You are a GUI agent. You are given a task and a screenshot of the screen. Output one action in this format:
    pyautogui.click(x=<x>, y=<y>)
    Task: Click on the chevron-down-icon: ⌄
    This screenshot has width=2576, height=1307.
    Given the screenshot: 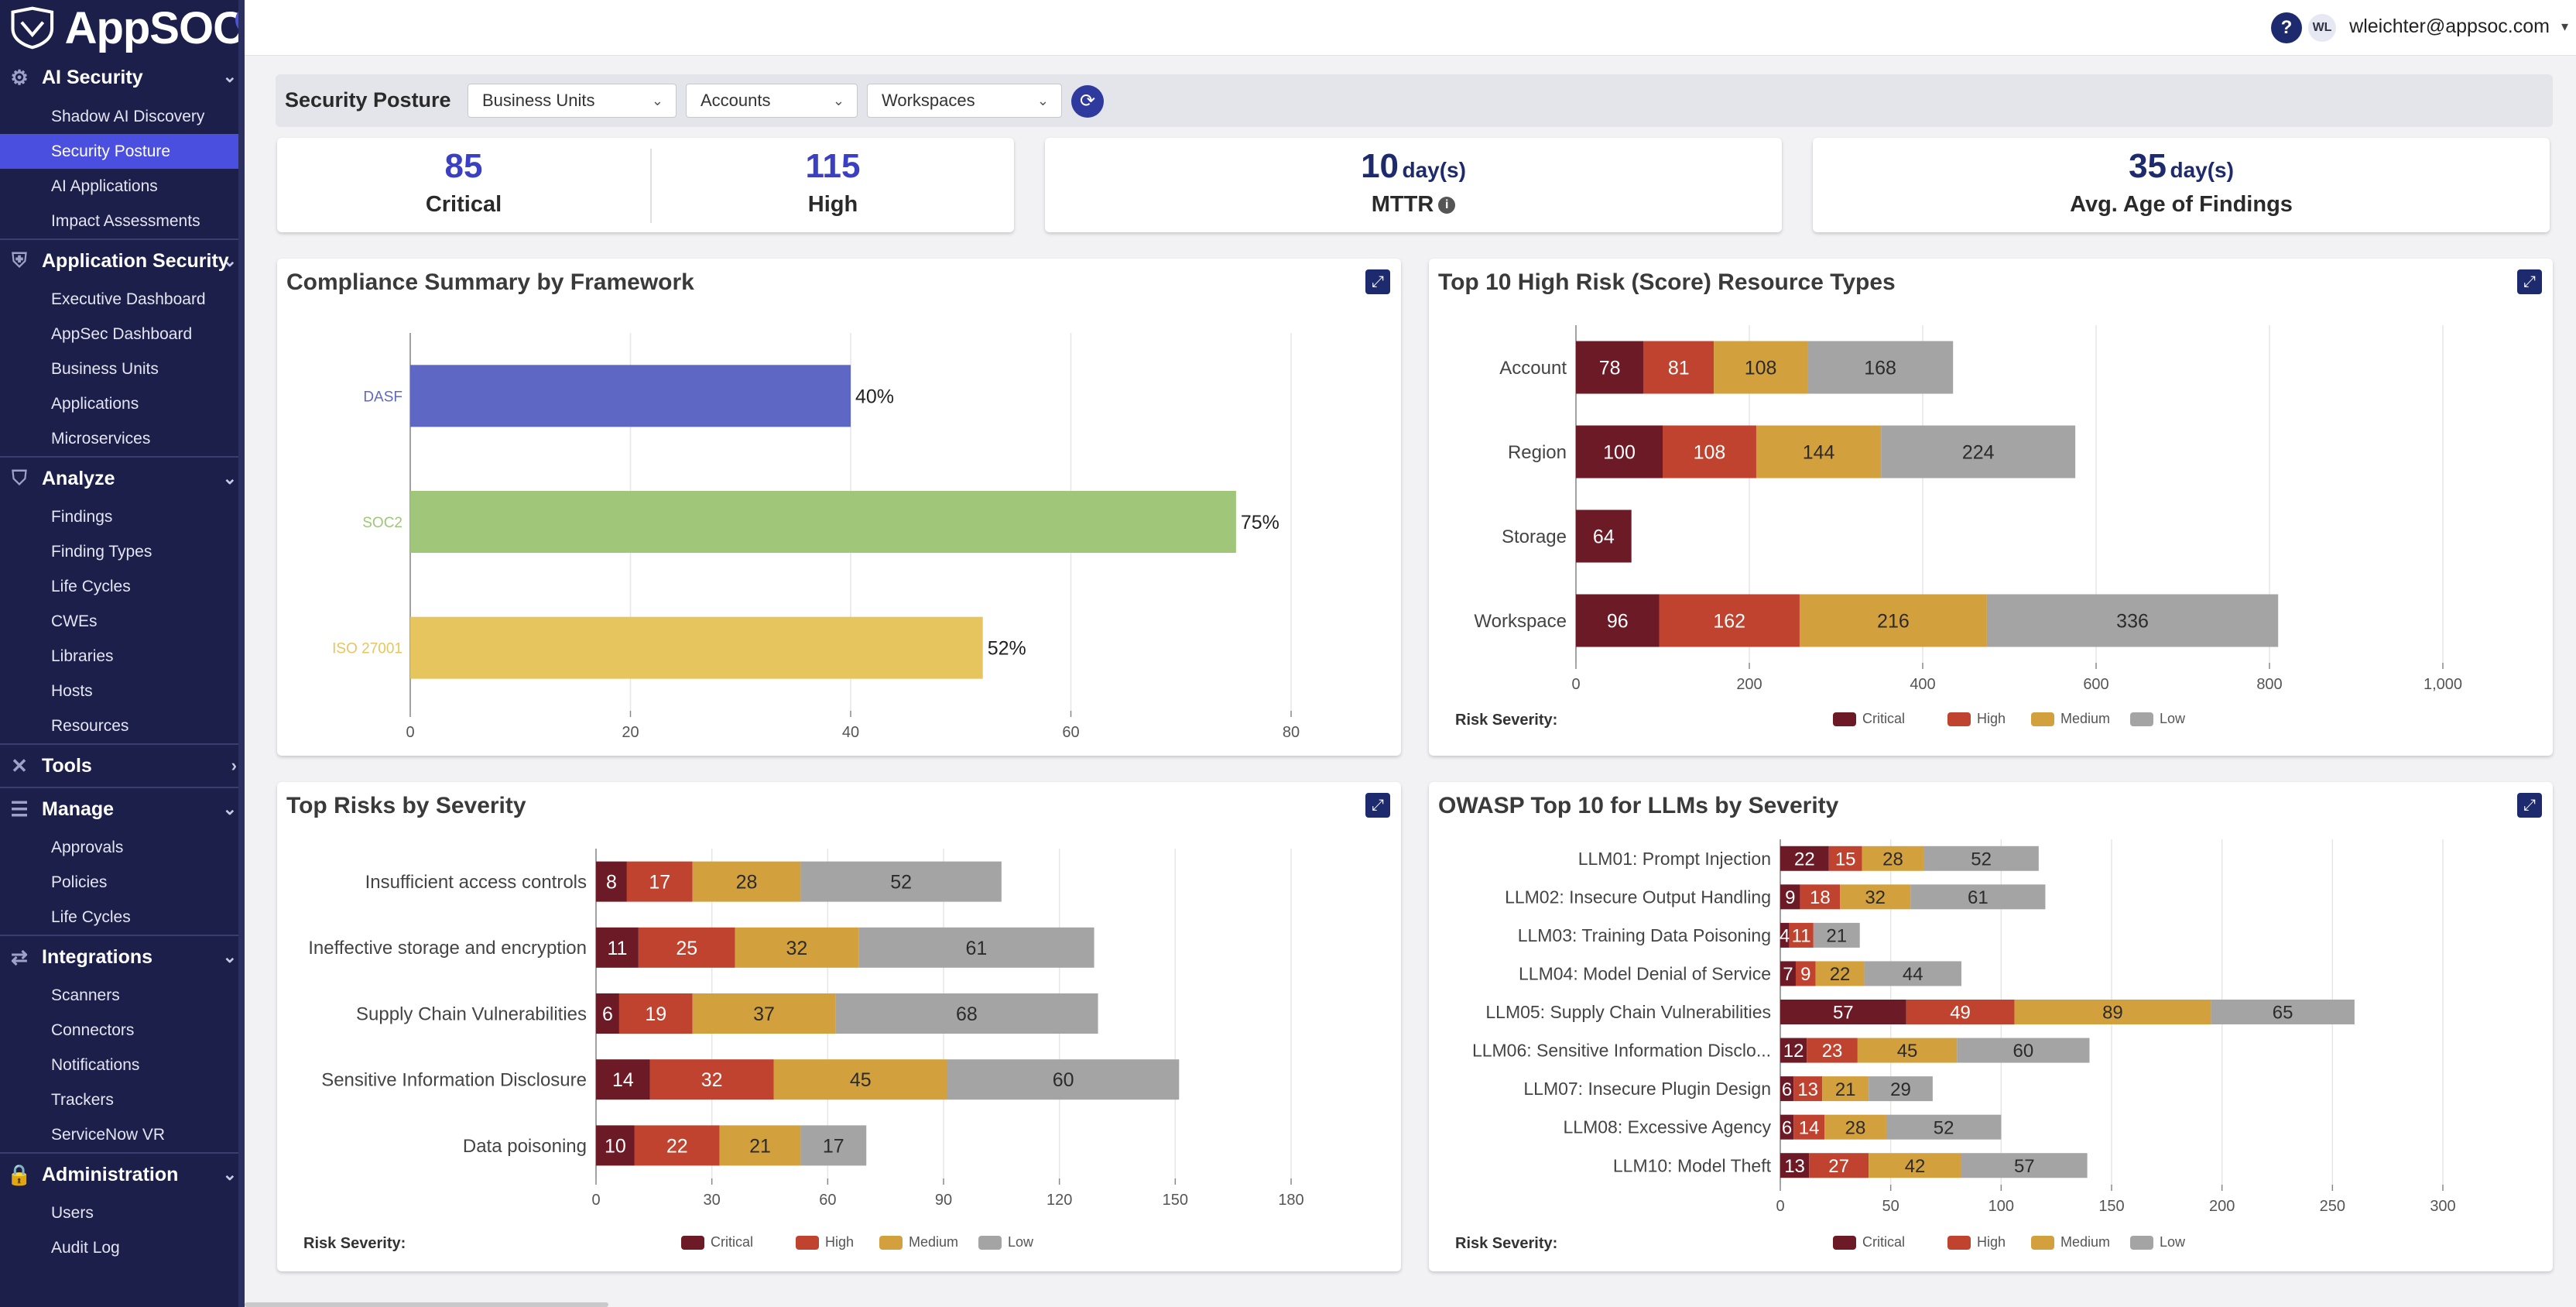 What is the action you would take?
    pyautogui.click(x=230, y=809)
    